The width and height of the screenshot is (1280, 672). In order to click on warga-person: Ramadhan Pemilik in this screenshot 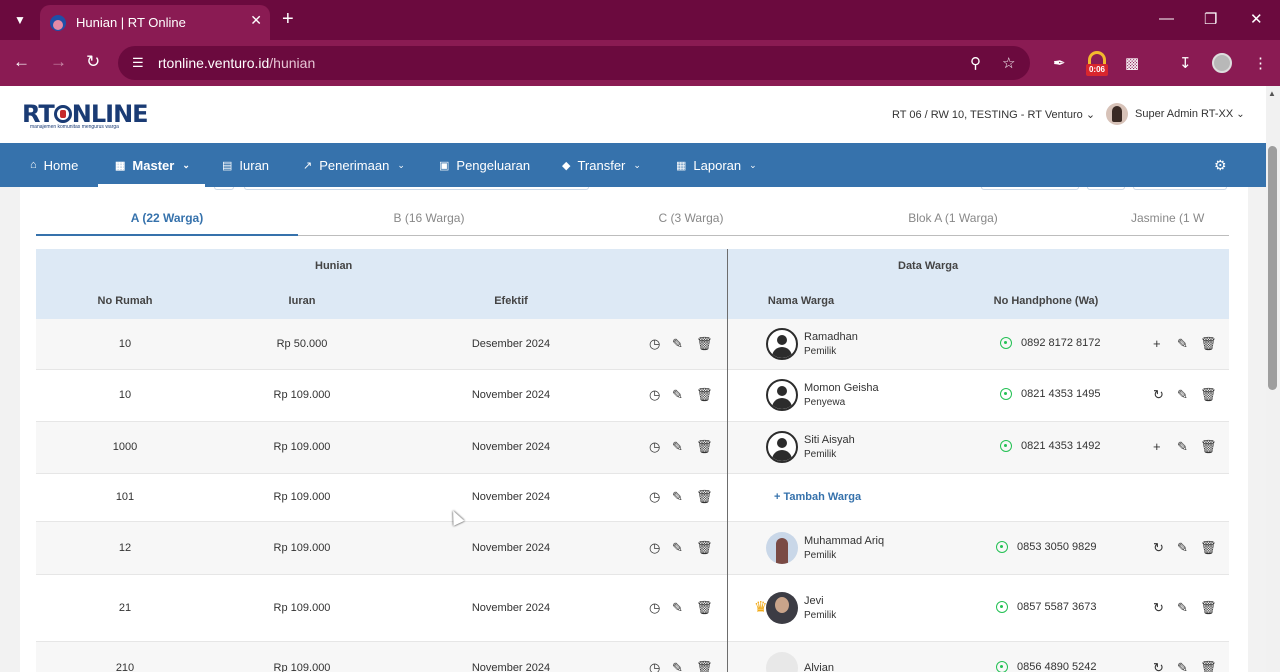, I will do `click(812, 344)`.